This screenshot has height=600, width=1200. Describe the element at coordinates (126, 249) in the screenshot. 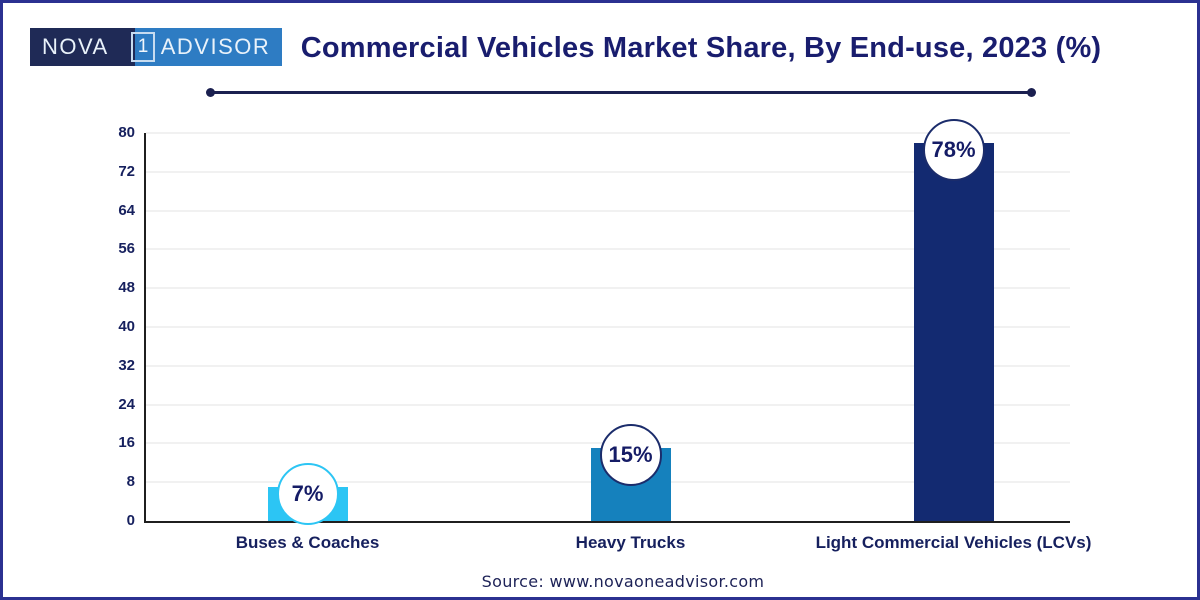

I see `y-axis-tick-label-56: 56` at that location.